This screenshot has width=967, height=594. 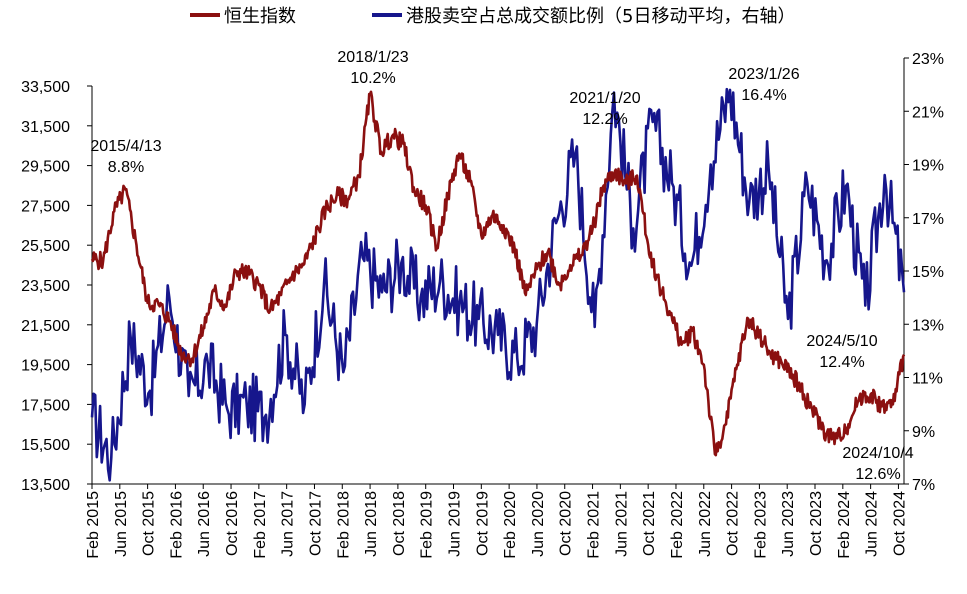 What do you see at coordinates (260, 525) in the screenshot?
I see `x-tick-label: Feb 2017` at bounding box center [260, 525].